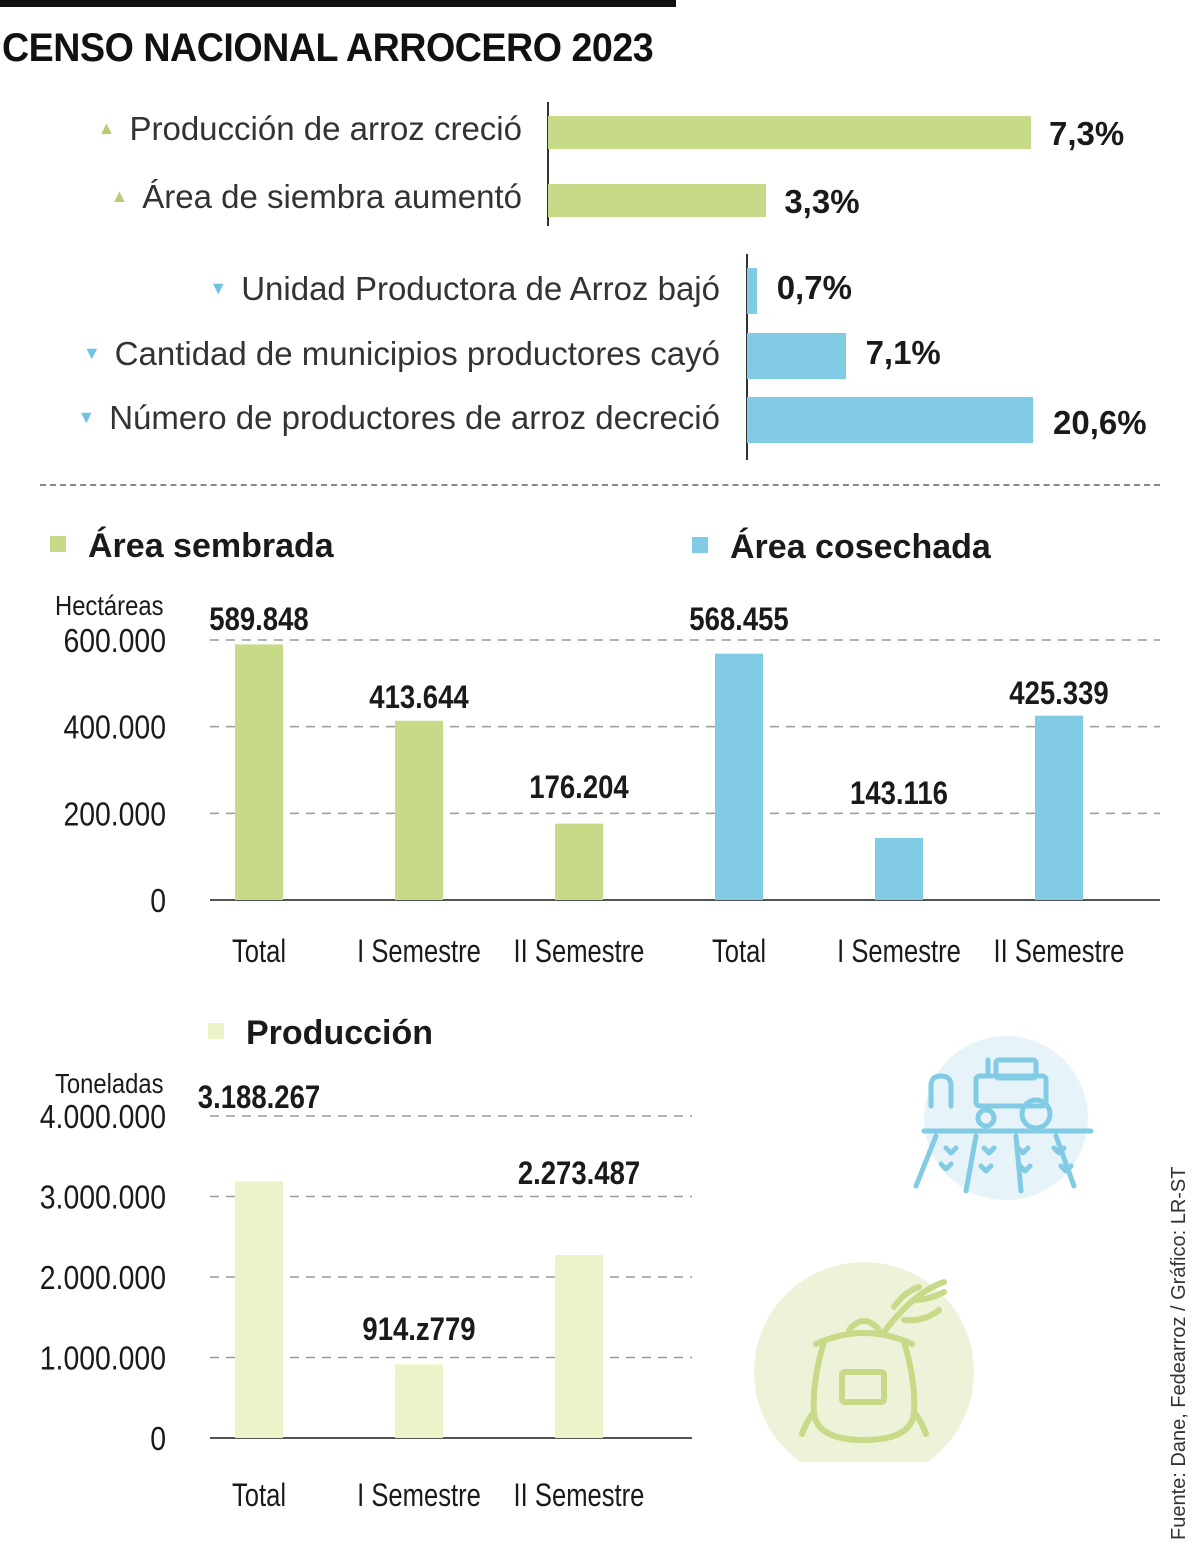 The image size is (1200, 1554). I want to click on legend-area-sown-label: Área sembrada, so click(211, 546).